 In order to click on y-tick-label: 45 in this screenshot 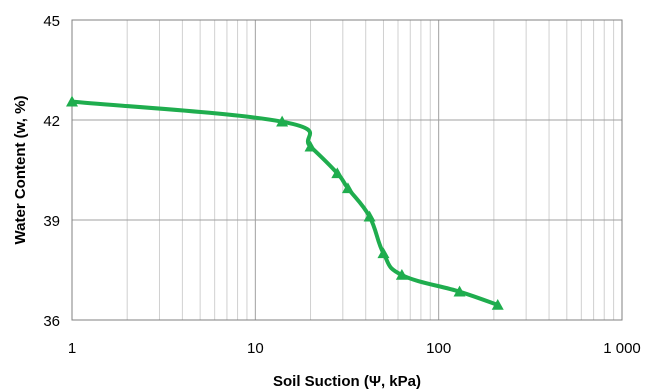, I will do `click(51, 21)`.